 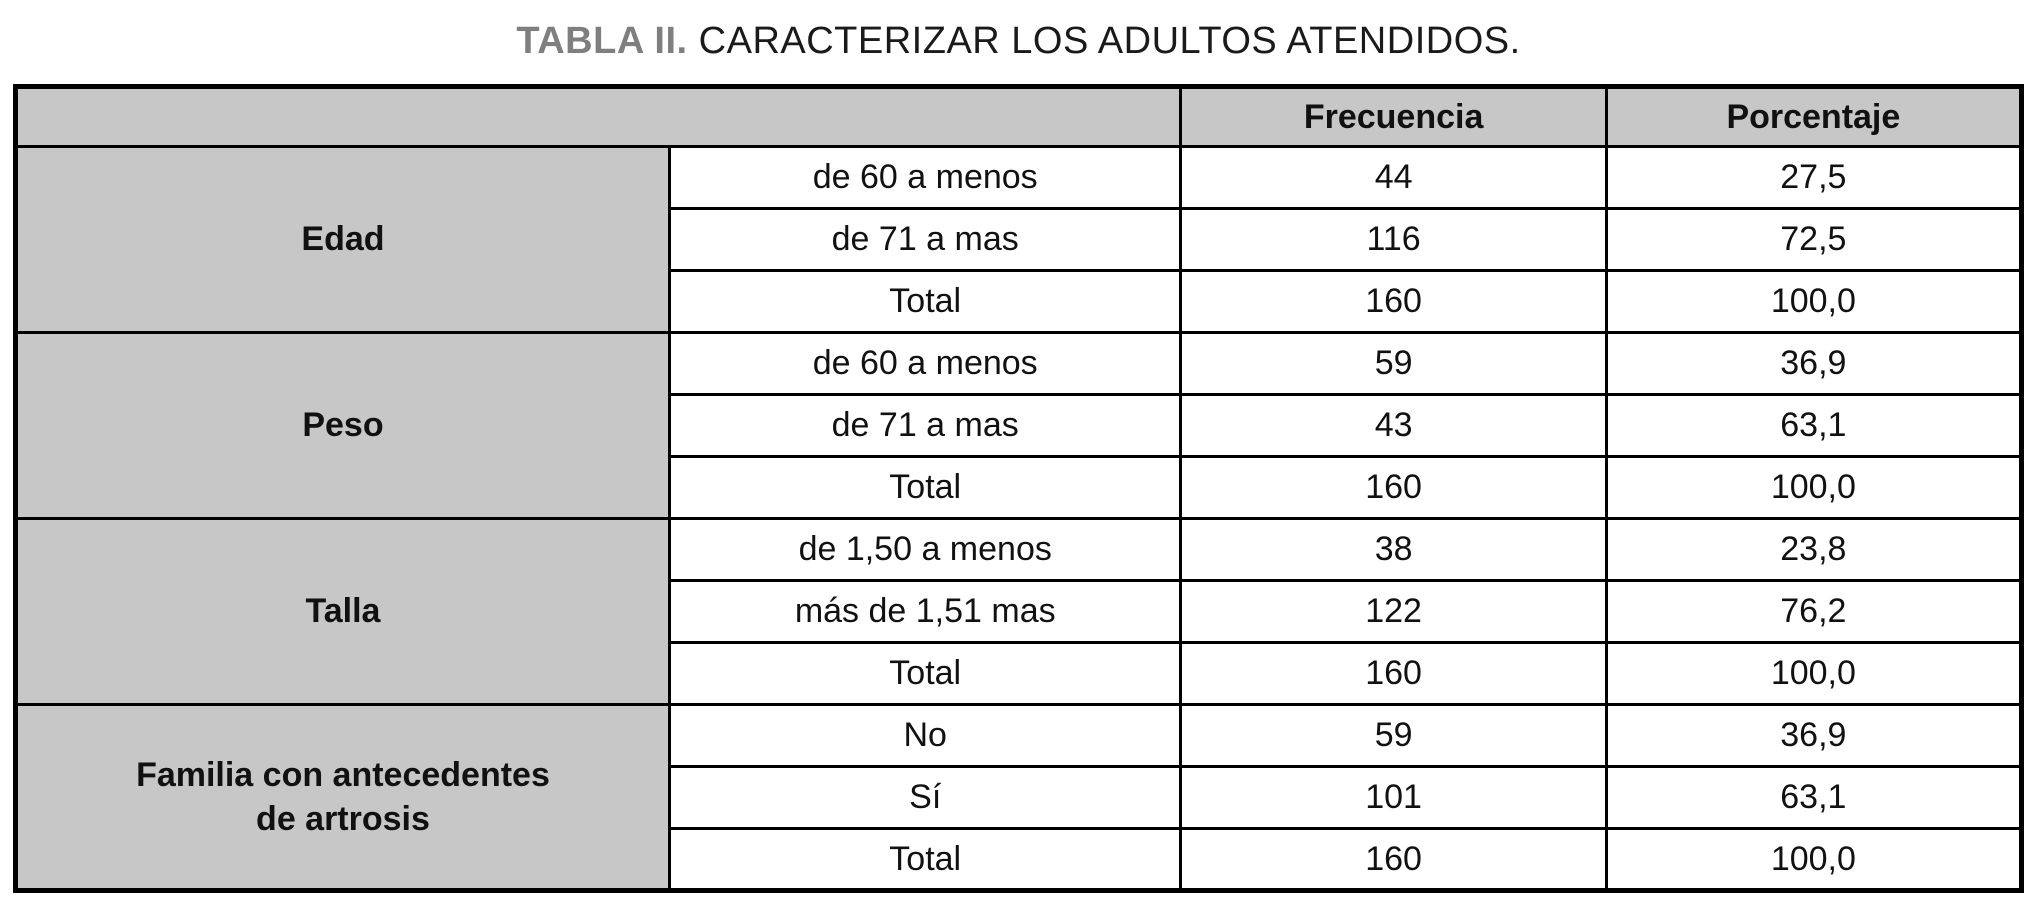 What do you see at coordinates (925, 735) in the screenshot?
I see `row-label-cell: No` at bounding box center [925, 735].